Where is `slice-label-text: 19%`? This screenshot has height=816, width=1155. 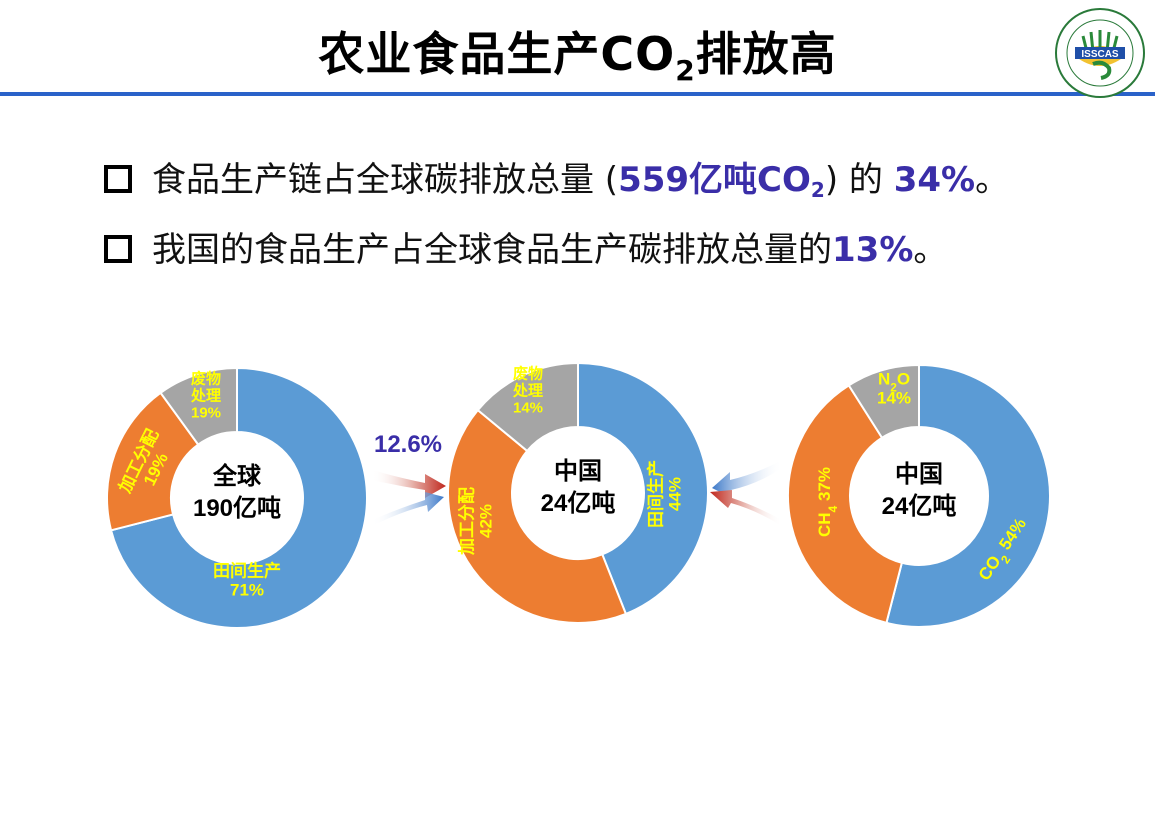
slice-label-text: 19% is located at coordinates (206, 412).